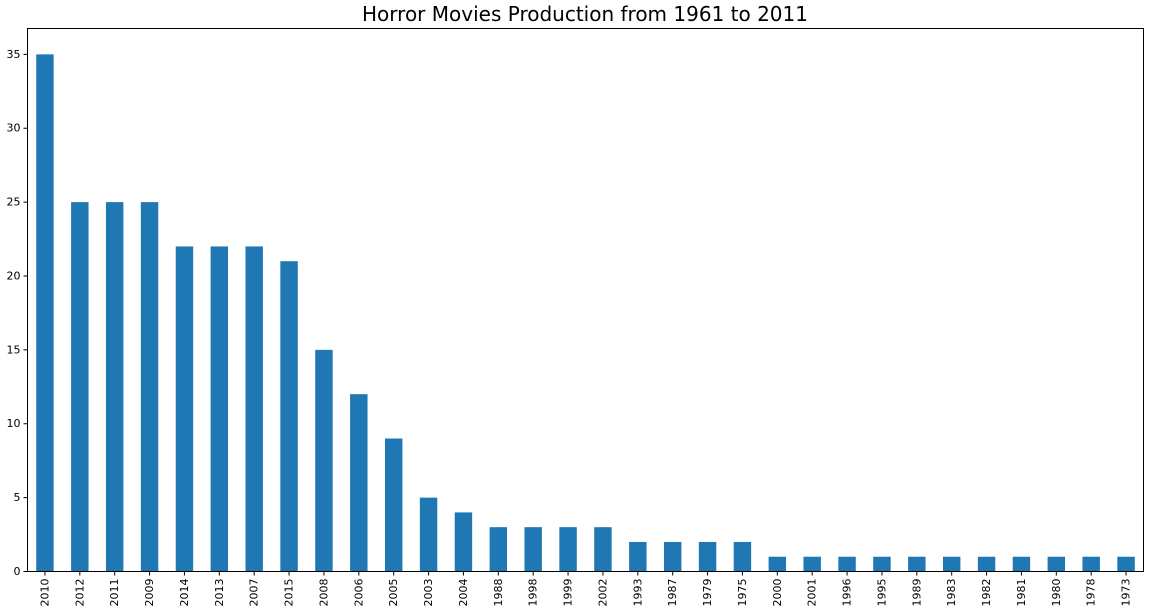 The height and width of the screenshot is (611, 1150). I want to click on bar-1995, so click(882, 564).